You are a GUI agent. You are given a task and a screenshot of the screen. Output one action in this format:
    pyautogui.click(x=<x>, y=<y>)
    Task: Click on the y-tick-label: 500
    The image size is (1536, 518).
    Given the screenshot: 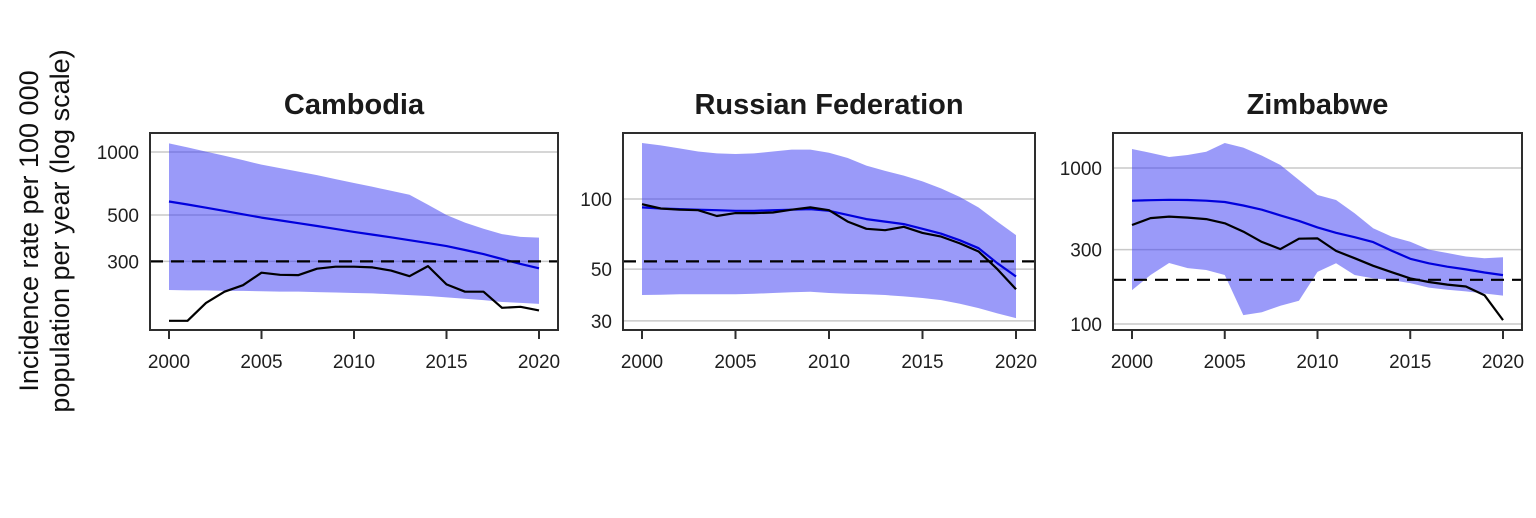 What is the action you would take?
    pyautogui.click(x=123, y=216)
    